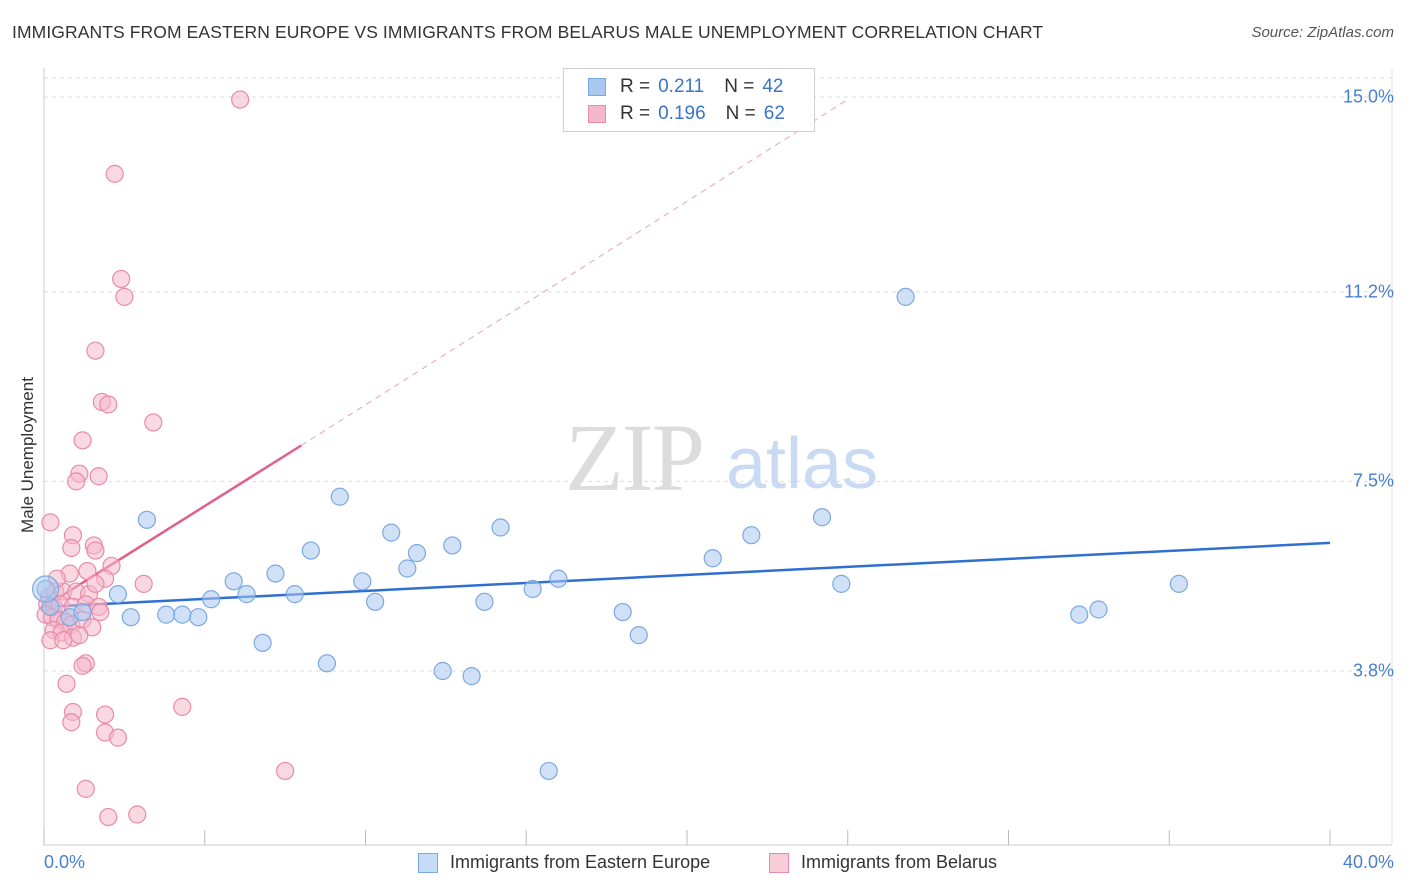 This screenshot has height=892, width=1406. Describe the element at coordinates (428, 862) in the screenshot. I see `bottom-legend-swatch-blue` at that location.